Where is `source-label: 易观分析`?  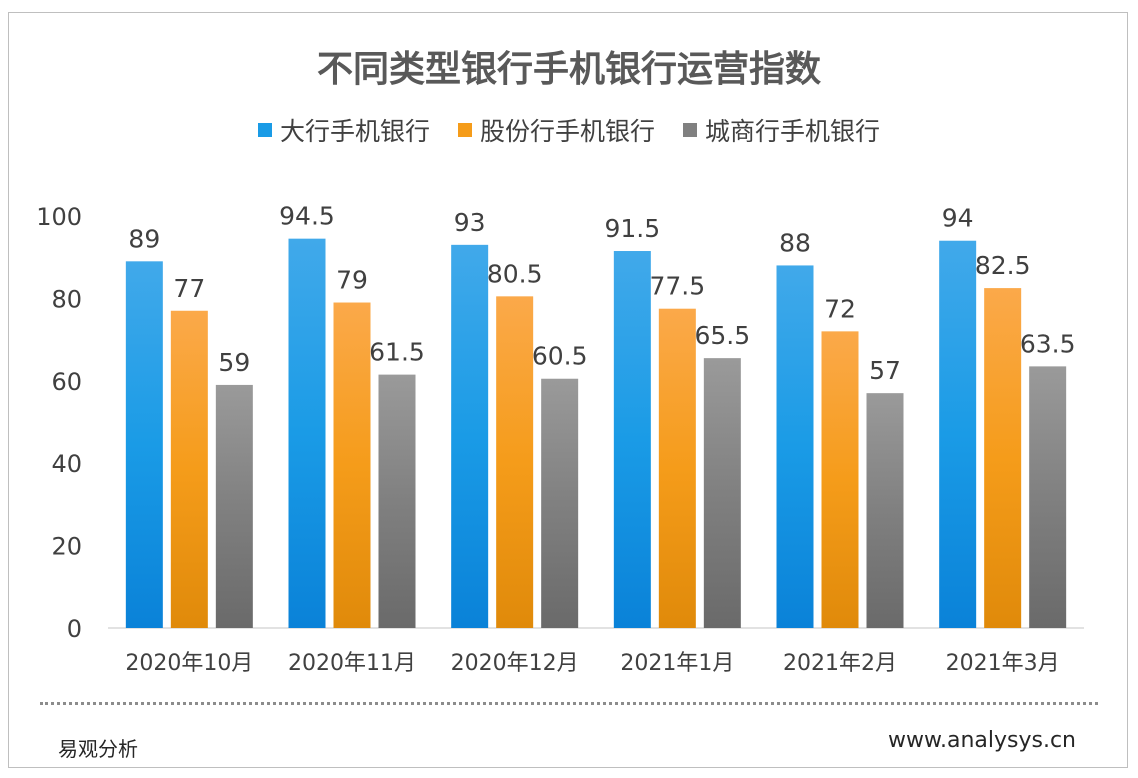
source-label: 易观分析 is located at coordinates (98, 749).